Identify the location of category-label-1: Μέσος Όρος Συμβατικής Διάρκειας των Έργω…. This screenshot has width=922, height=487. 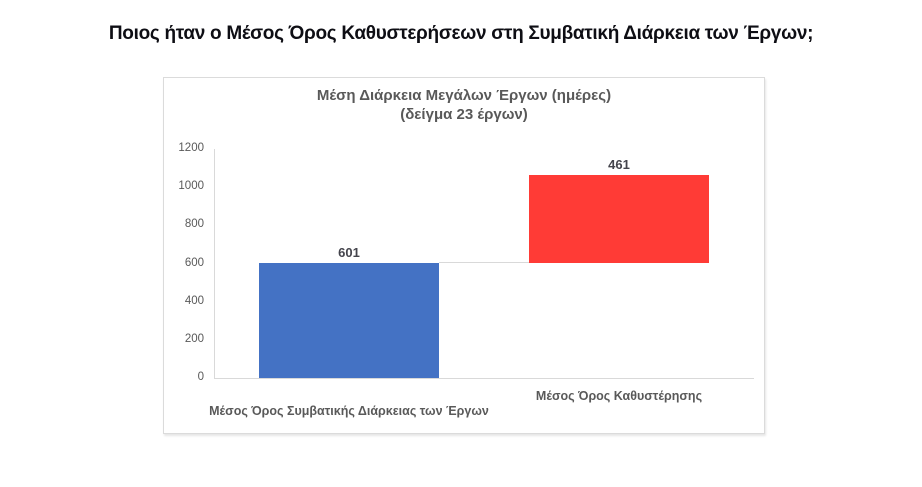
(349, 411).